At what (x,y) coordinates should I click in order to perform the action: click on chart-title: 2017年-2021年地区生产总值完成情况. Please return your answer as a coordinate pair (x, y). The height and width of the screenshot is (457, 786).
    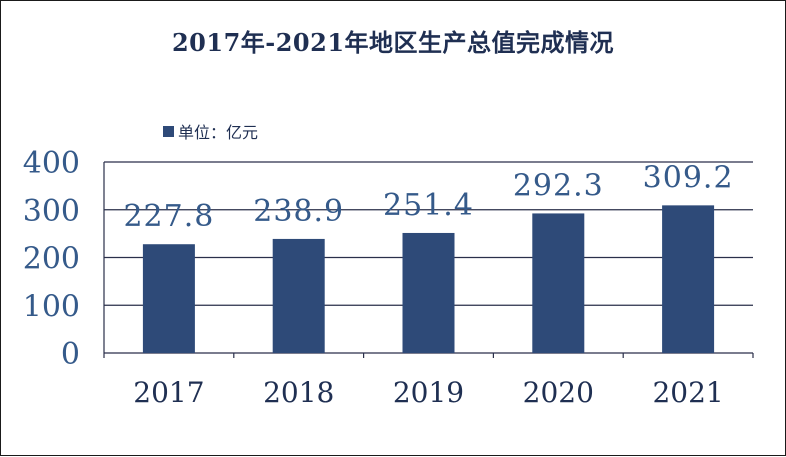
    Looking at the image, I should click on (393, 42).